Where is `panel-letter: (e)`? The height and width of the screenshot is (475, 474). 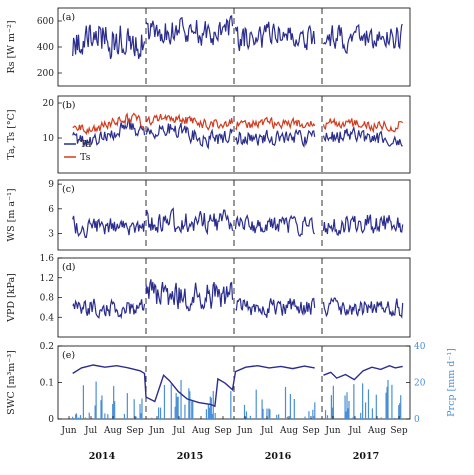 panel-letter: (e) is located at coordinates (68, 355).